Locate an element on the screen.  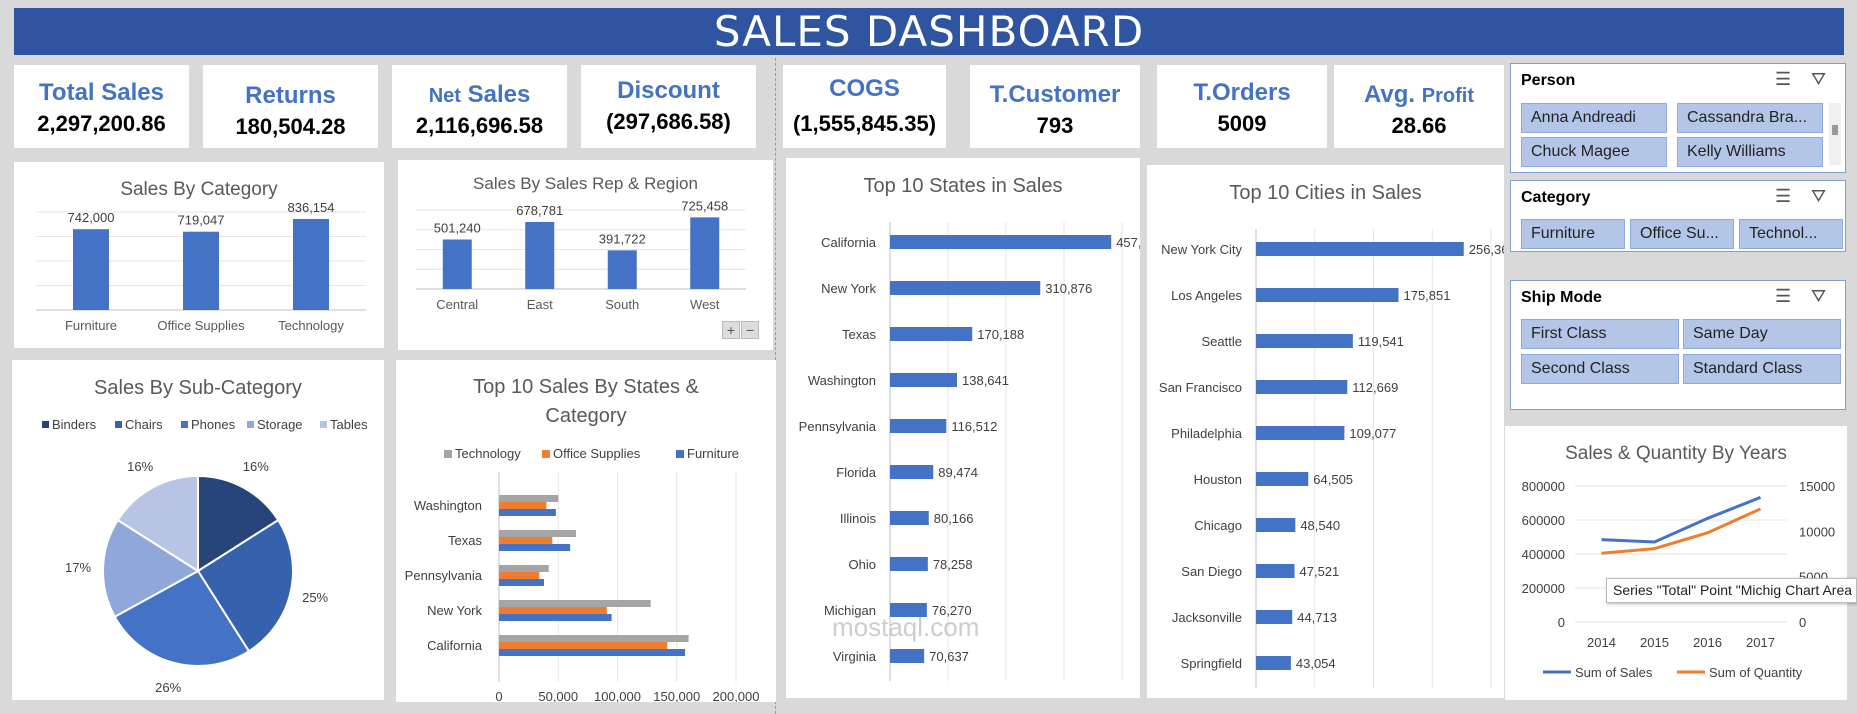
kpi-label: Total Sales is located at coordinates (101, 92).